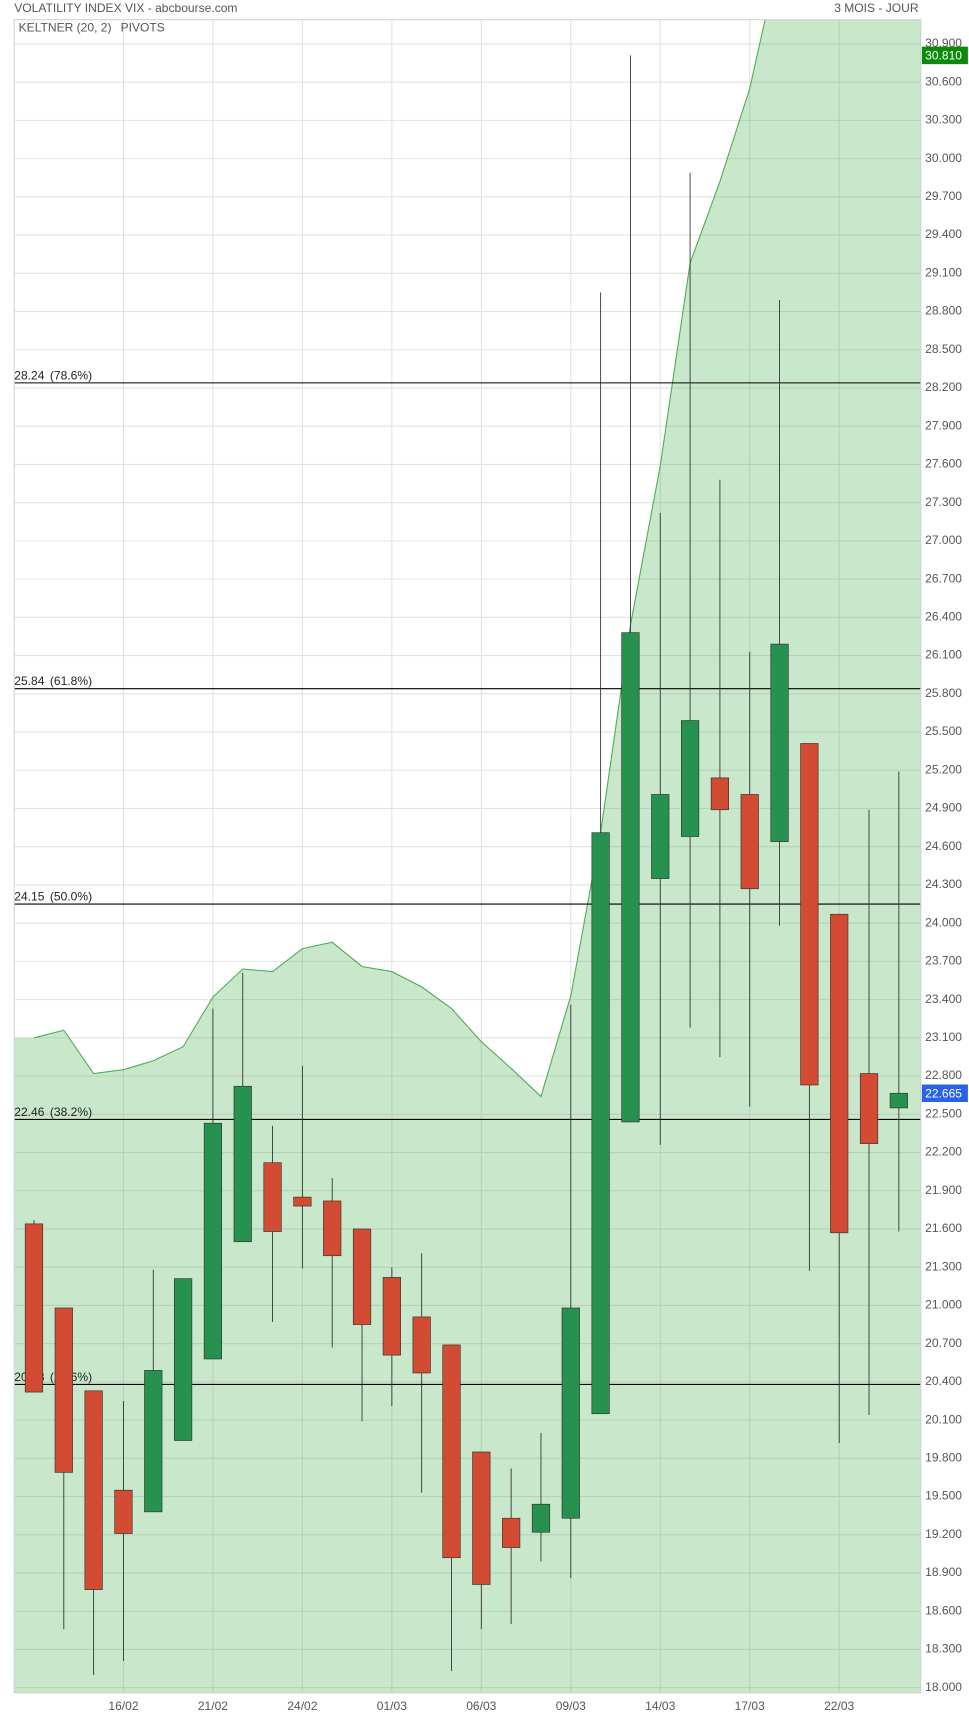 Image resolution: width=969 pixels, height=1718 pixels. What do you see at coordinates (943, 1343) in the screenshot?
I see `y-tick-label: 20.700` at bounding box center [943, 1343].